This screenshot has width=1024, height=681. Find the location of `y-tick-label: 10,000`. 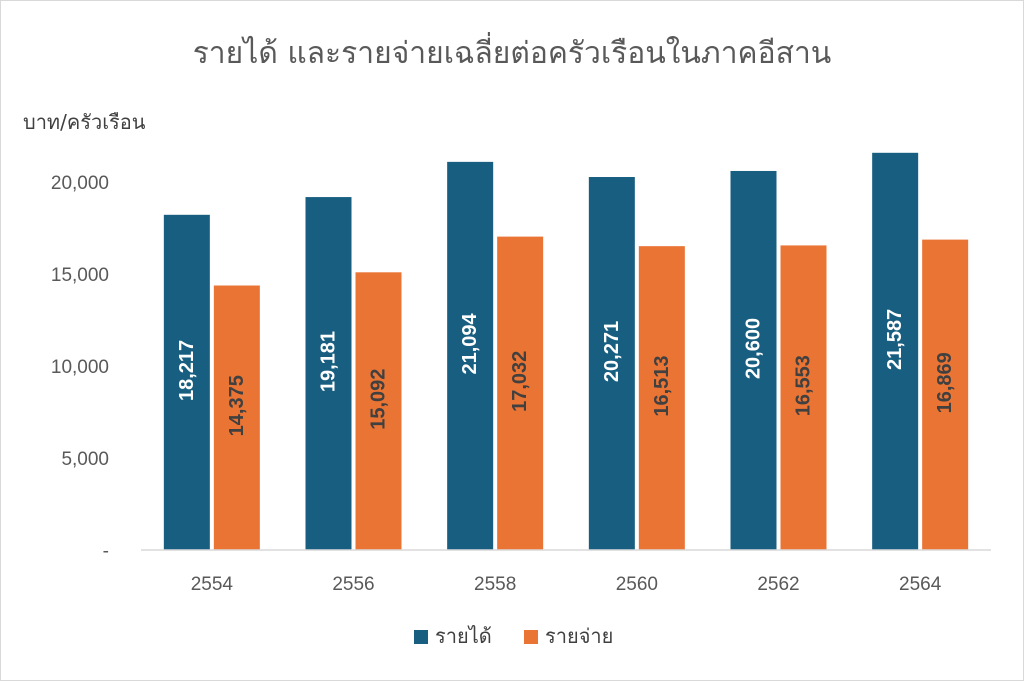

y-tick-label: 10,000 is located at coordinates (80, 367).